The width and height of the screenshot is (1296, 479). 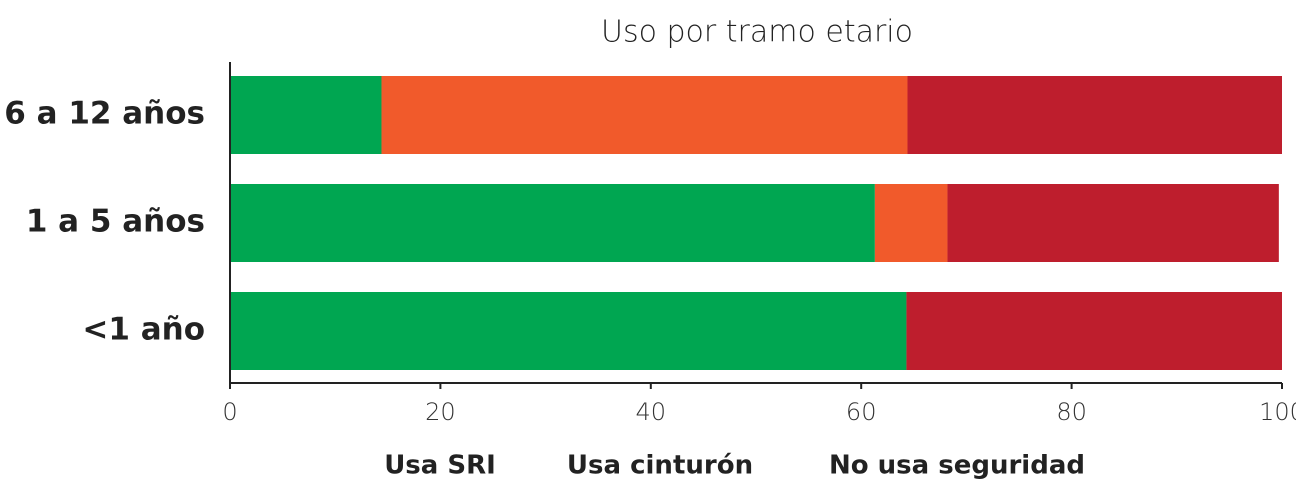 What do you see at coordinates (757, 32) in the screenshot?
I see `chart-title: Uso por tramo etario` at bounding box center [757, 32].